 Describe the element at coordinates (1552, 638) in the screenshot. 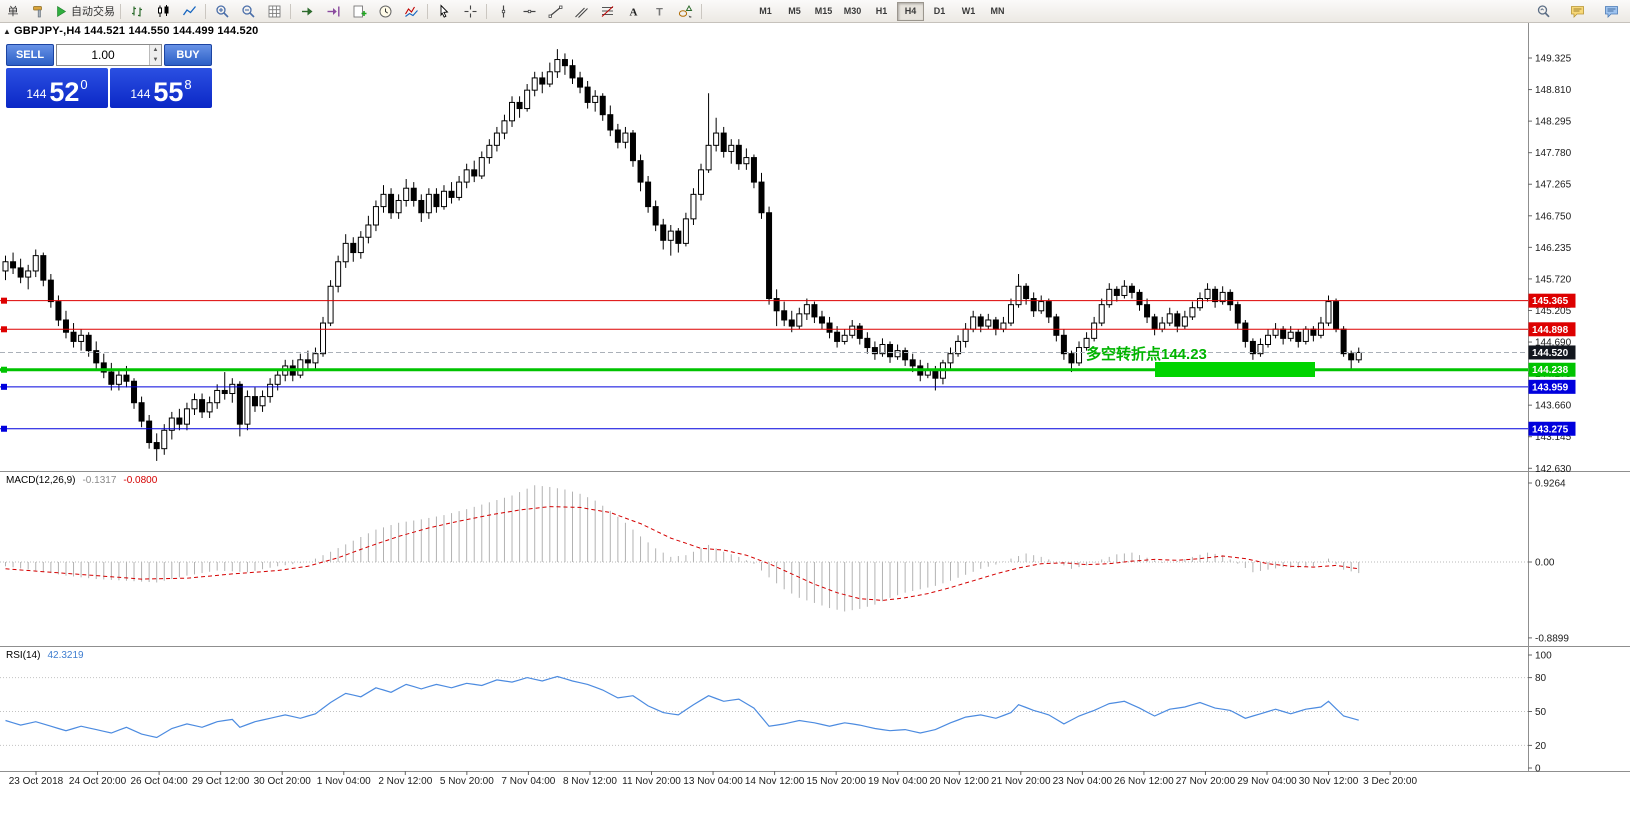

I see `svg-text: -0.8899` at that location.